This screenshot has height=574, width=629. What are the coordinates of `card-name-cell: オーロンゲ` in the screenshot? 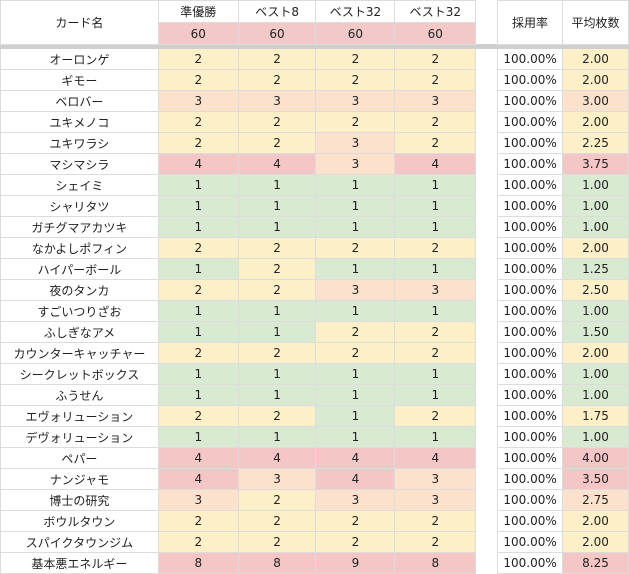 It's located at (79, 59).